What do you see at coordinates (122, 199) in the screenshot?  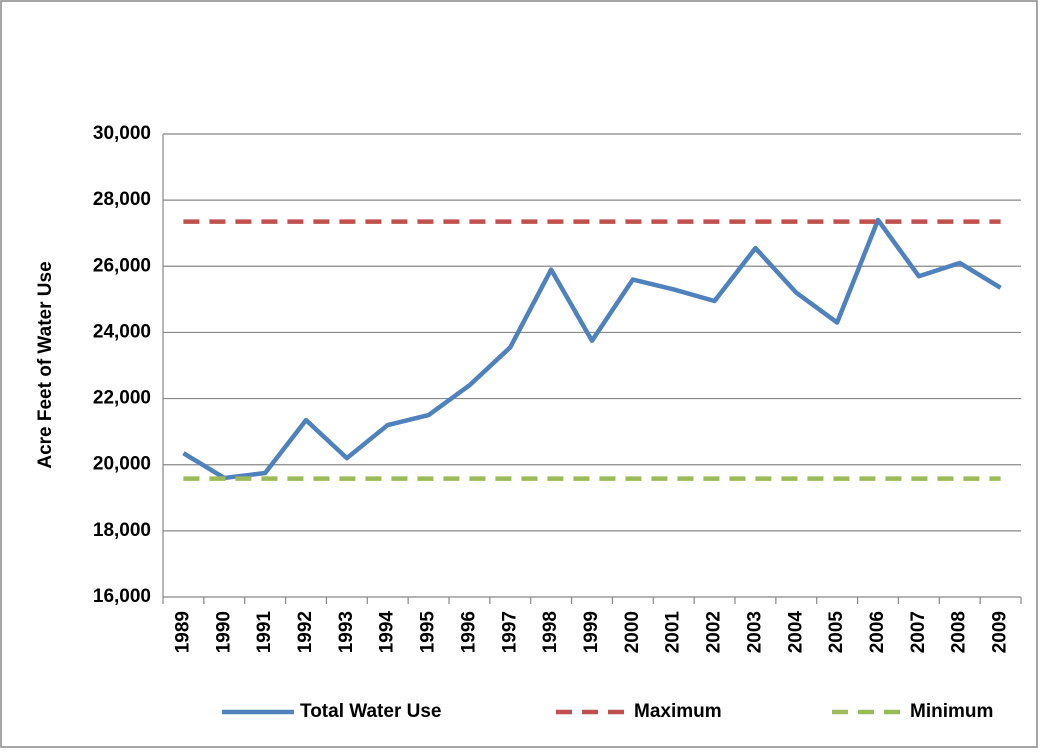 I see `y-tick-label: 28,000` at bounding box center [122, 199].